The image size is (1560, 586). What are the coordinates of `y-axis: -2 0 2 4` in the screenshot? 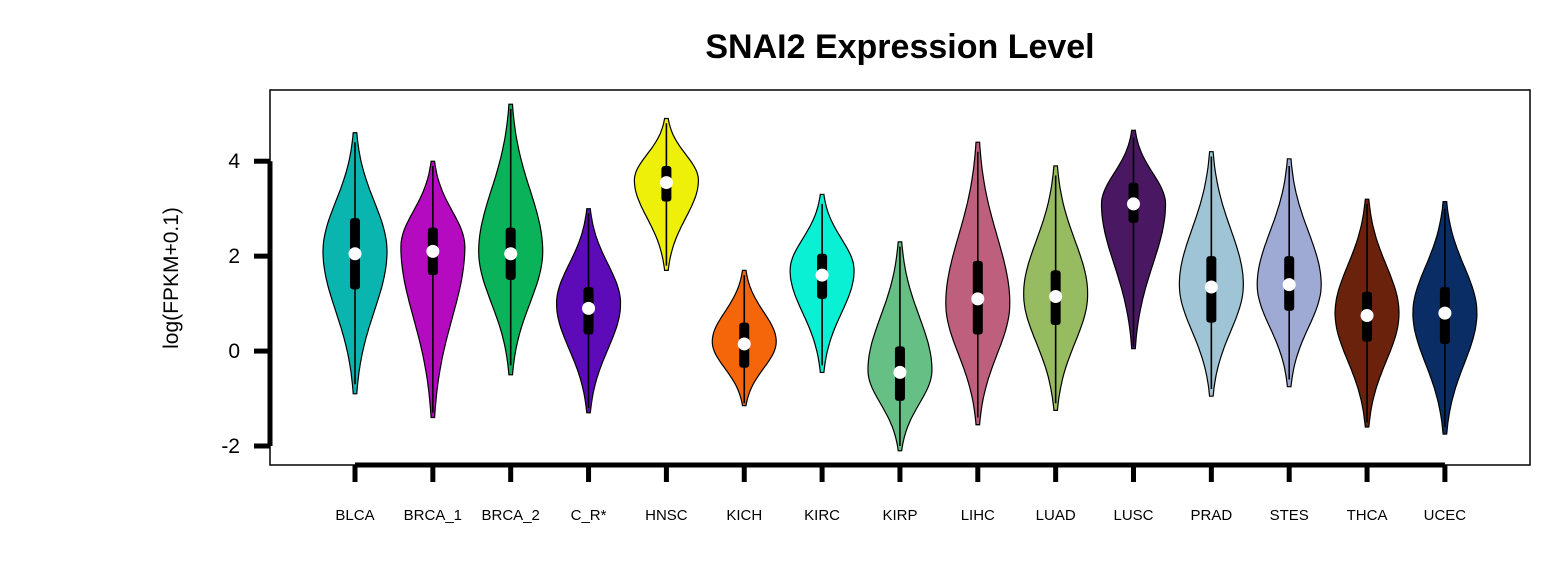 It's located at (247, 304).